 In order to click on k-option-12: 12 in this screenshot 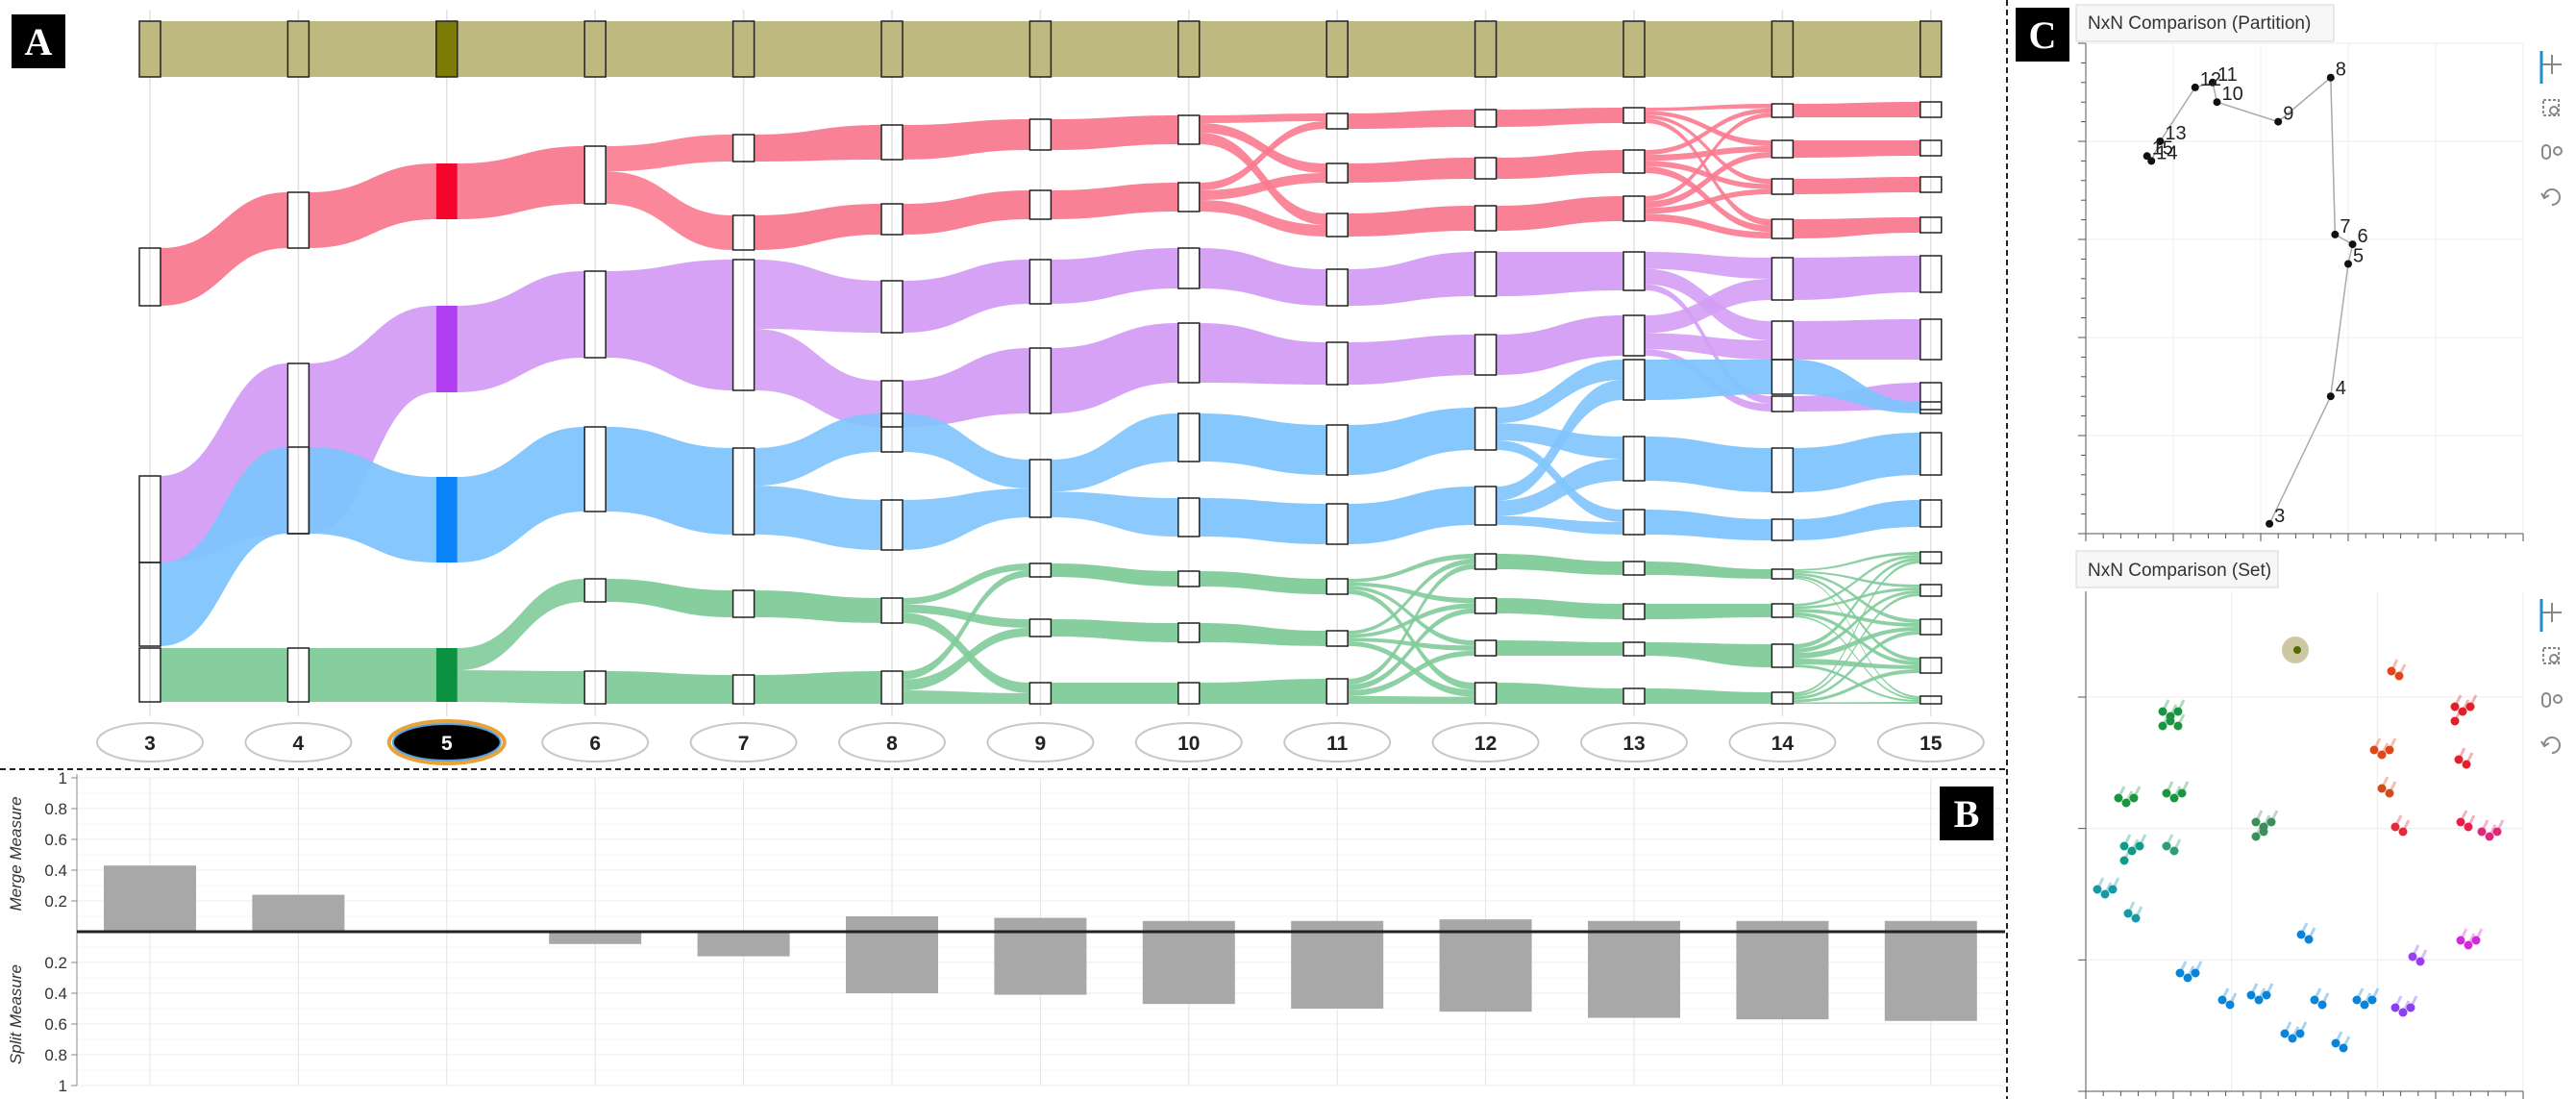, I will do `click(1486, 742)`.